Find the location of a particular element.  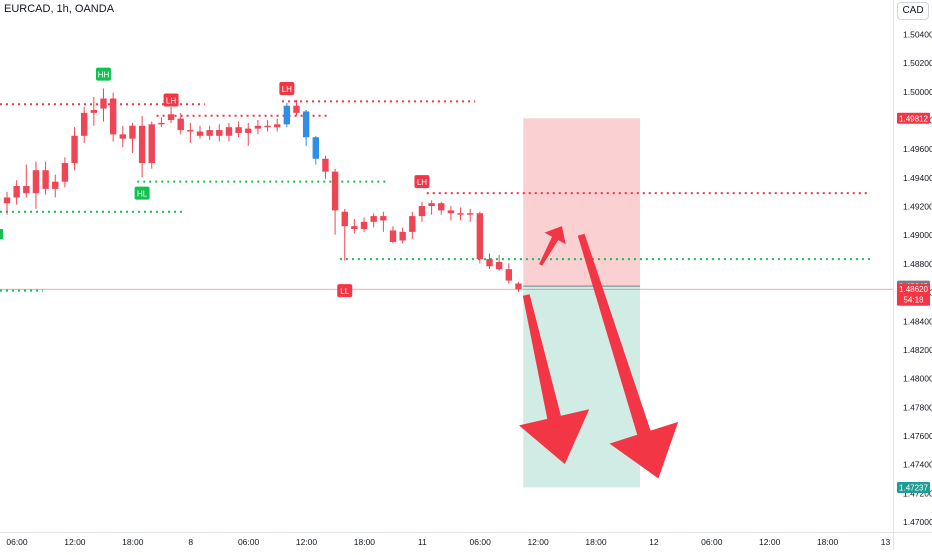

badge-price-text: 1.49812 is located at coordinates (913, 118).